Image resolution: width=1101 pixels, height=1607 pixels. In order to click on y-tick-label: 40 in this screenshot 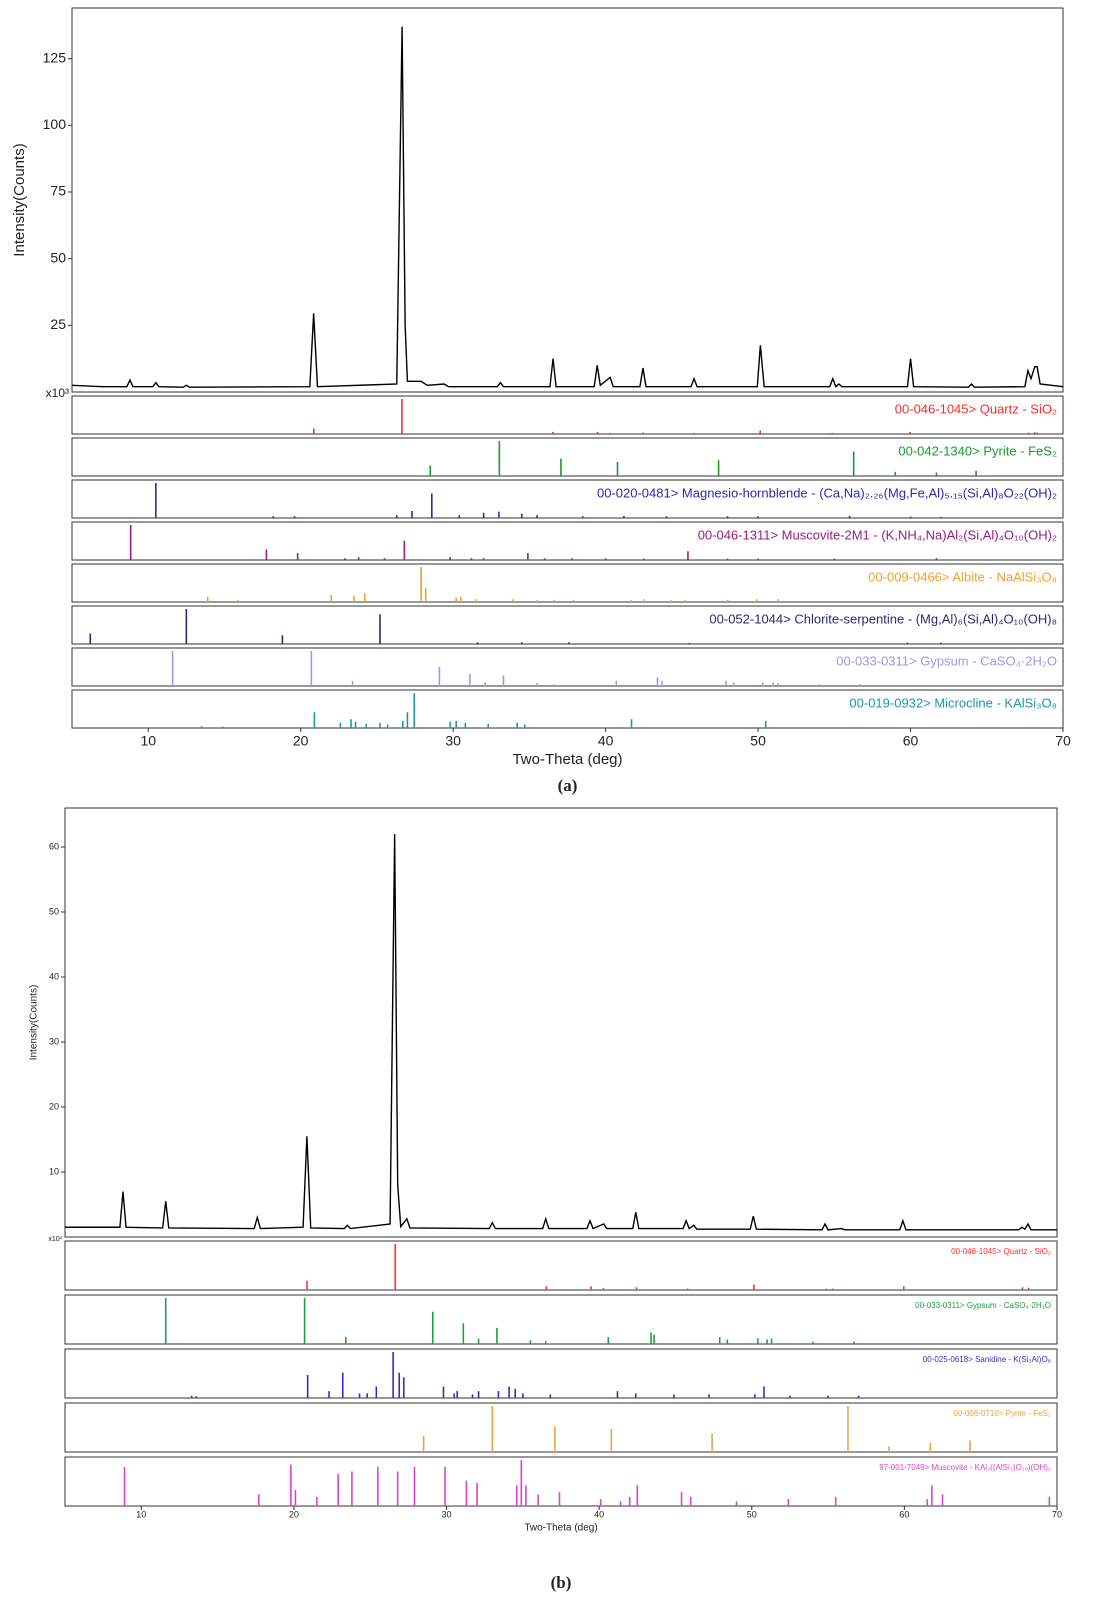, I will do `click(54, 976)`.